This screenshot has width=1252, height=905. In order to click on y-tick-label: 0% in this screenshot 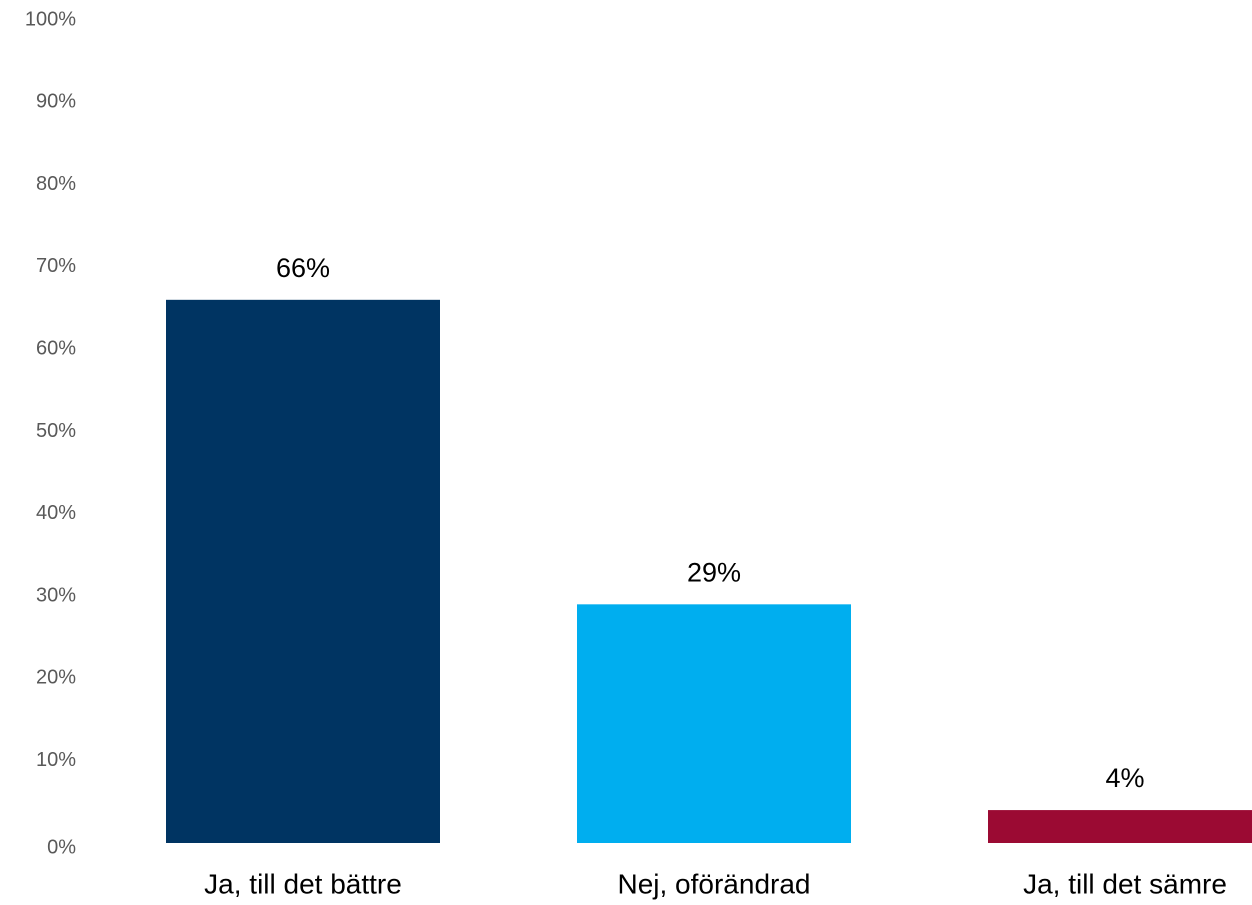, I will do `click(61, 847)`.